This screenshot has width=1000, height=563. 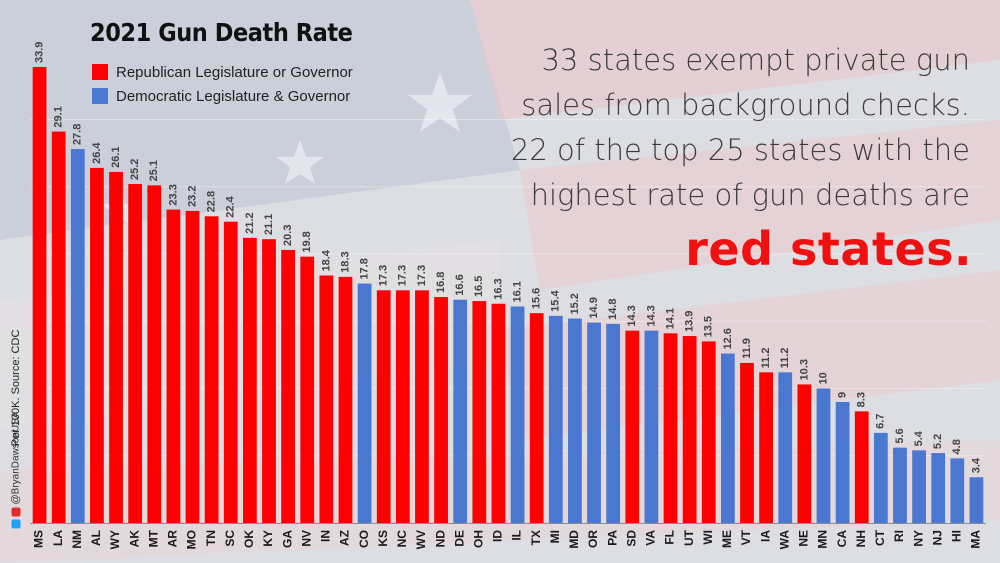 I want to click on bar-la, so click(x=58, y=327).